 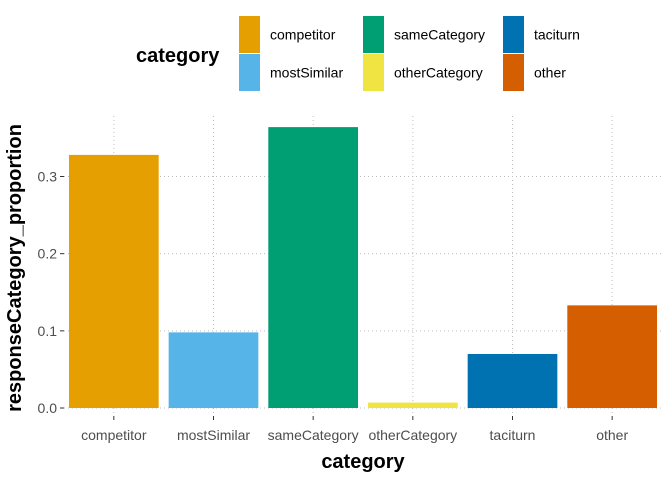 I want to click on bar-taciturn, so click(x=512, y=380).